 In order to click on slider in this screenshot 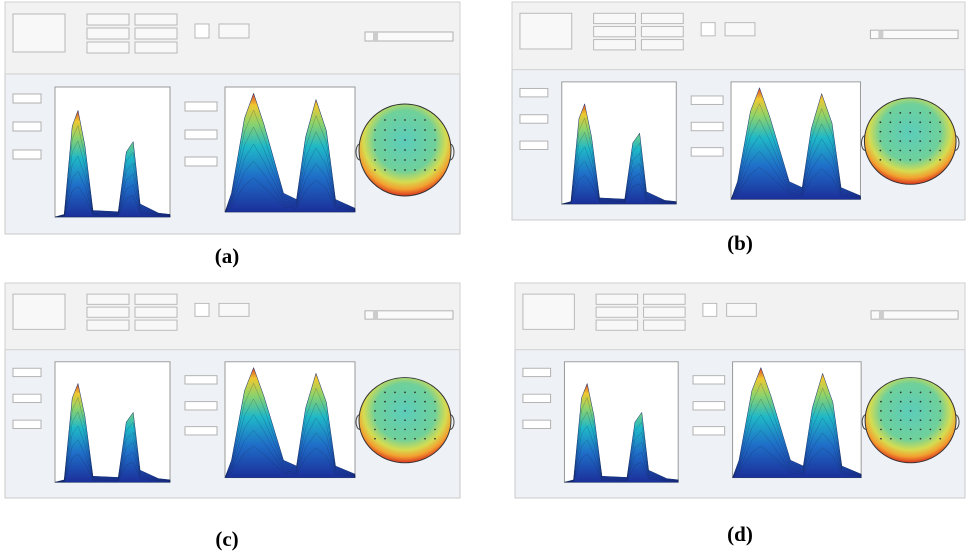, I will do `click(409, 36)`.